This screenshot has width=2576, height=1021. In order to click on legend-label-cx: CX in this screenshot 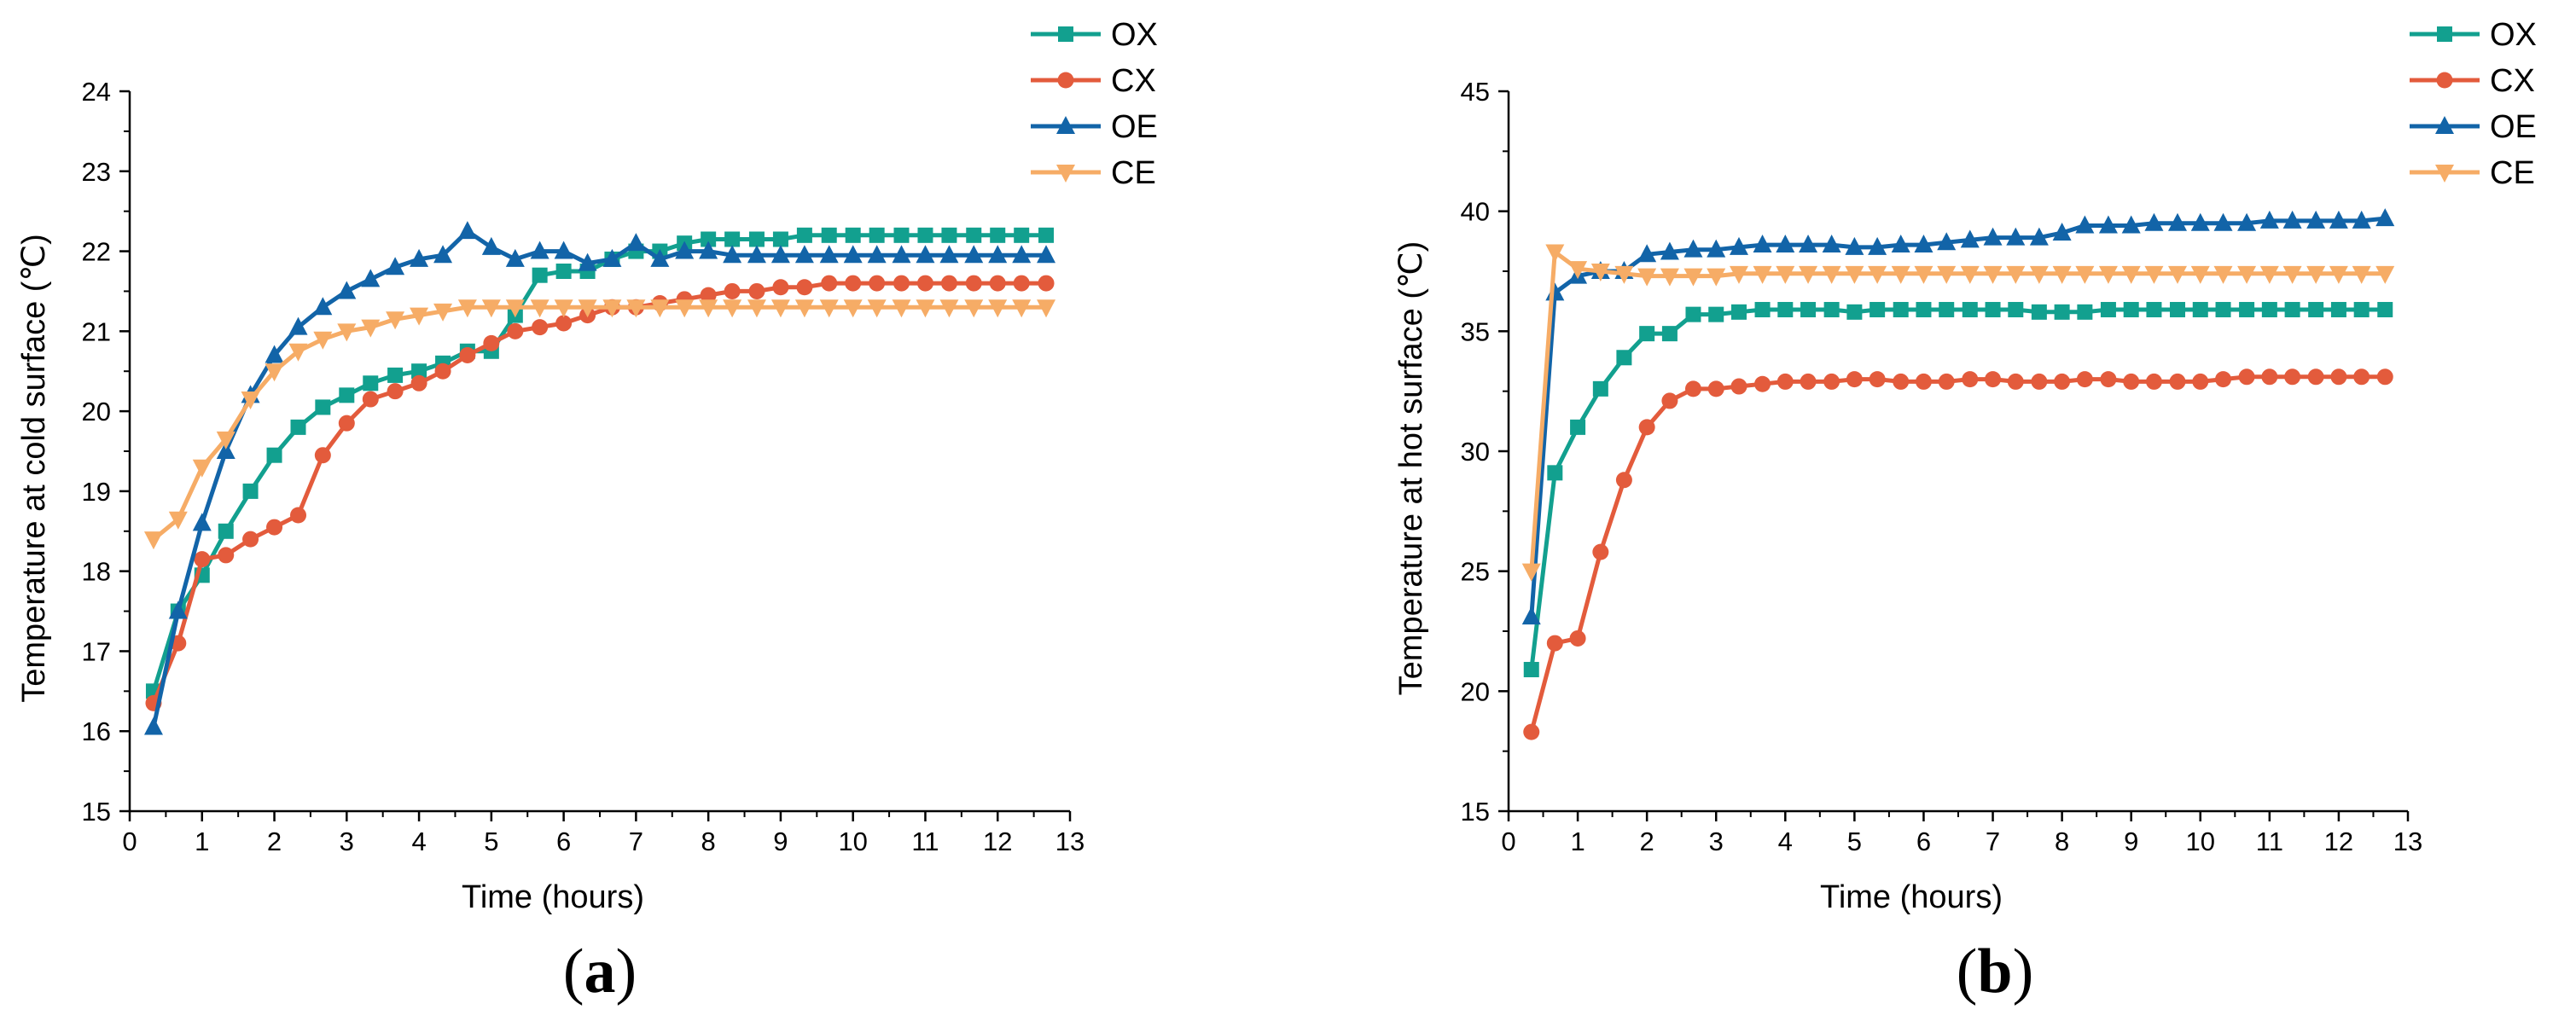, I will do `click(1133, 81)`.